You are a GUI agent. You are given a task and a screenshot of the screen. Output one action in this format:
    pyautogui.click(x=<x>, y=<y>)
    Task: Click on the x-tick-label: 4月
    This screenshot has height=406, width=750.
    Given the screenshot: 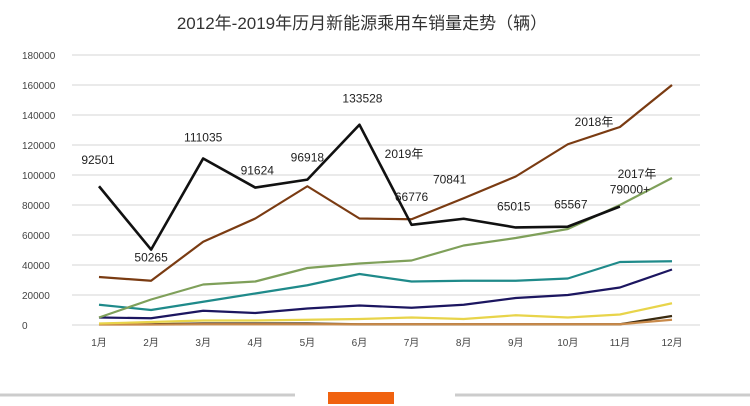 What is the action you would take?
    pyautogui.click(x=255, y=343)
    